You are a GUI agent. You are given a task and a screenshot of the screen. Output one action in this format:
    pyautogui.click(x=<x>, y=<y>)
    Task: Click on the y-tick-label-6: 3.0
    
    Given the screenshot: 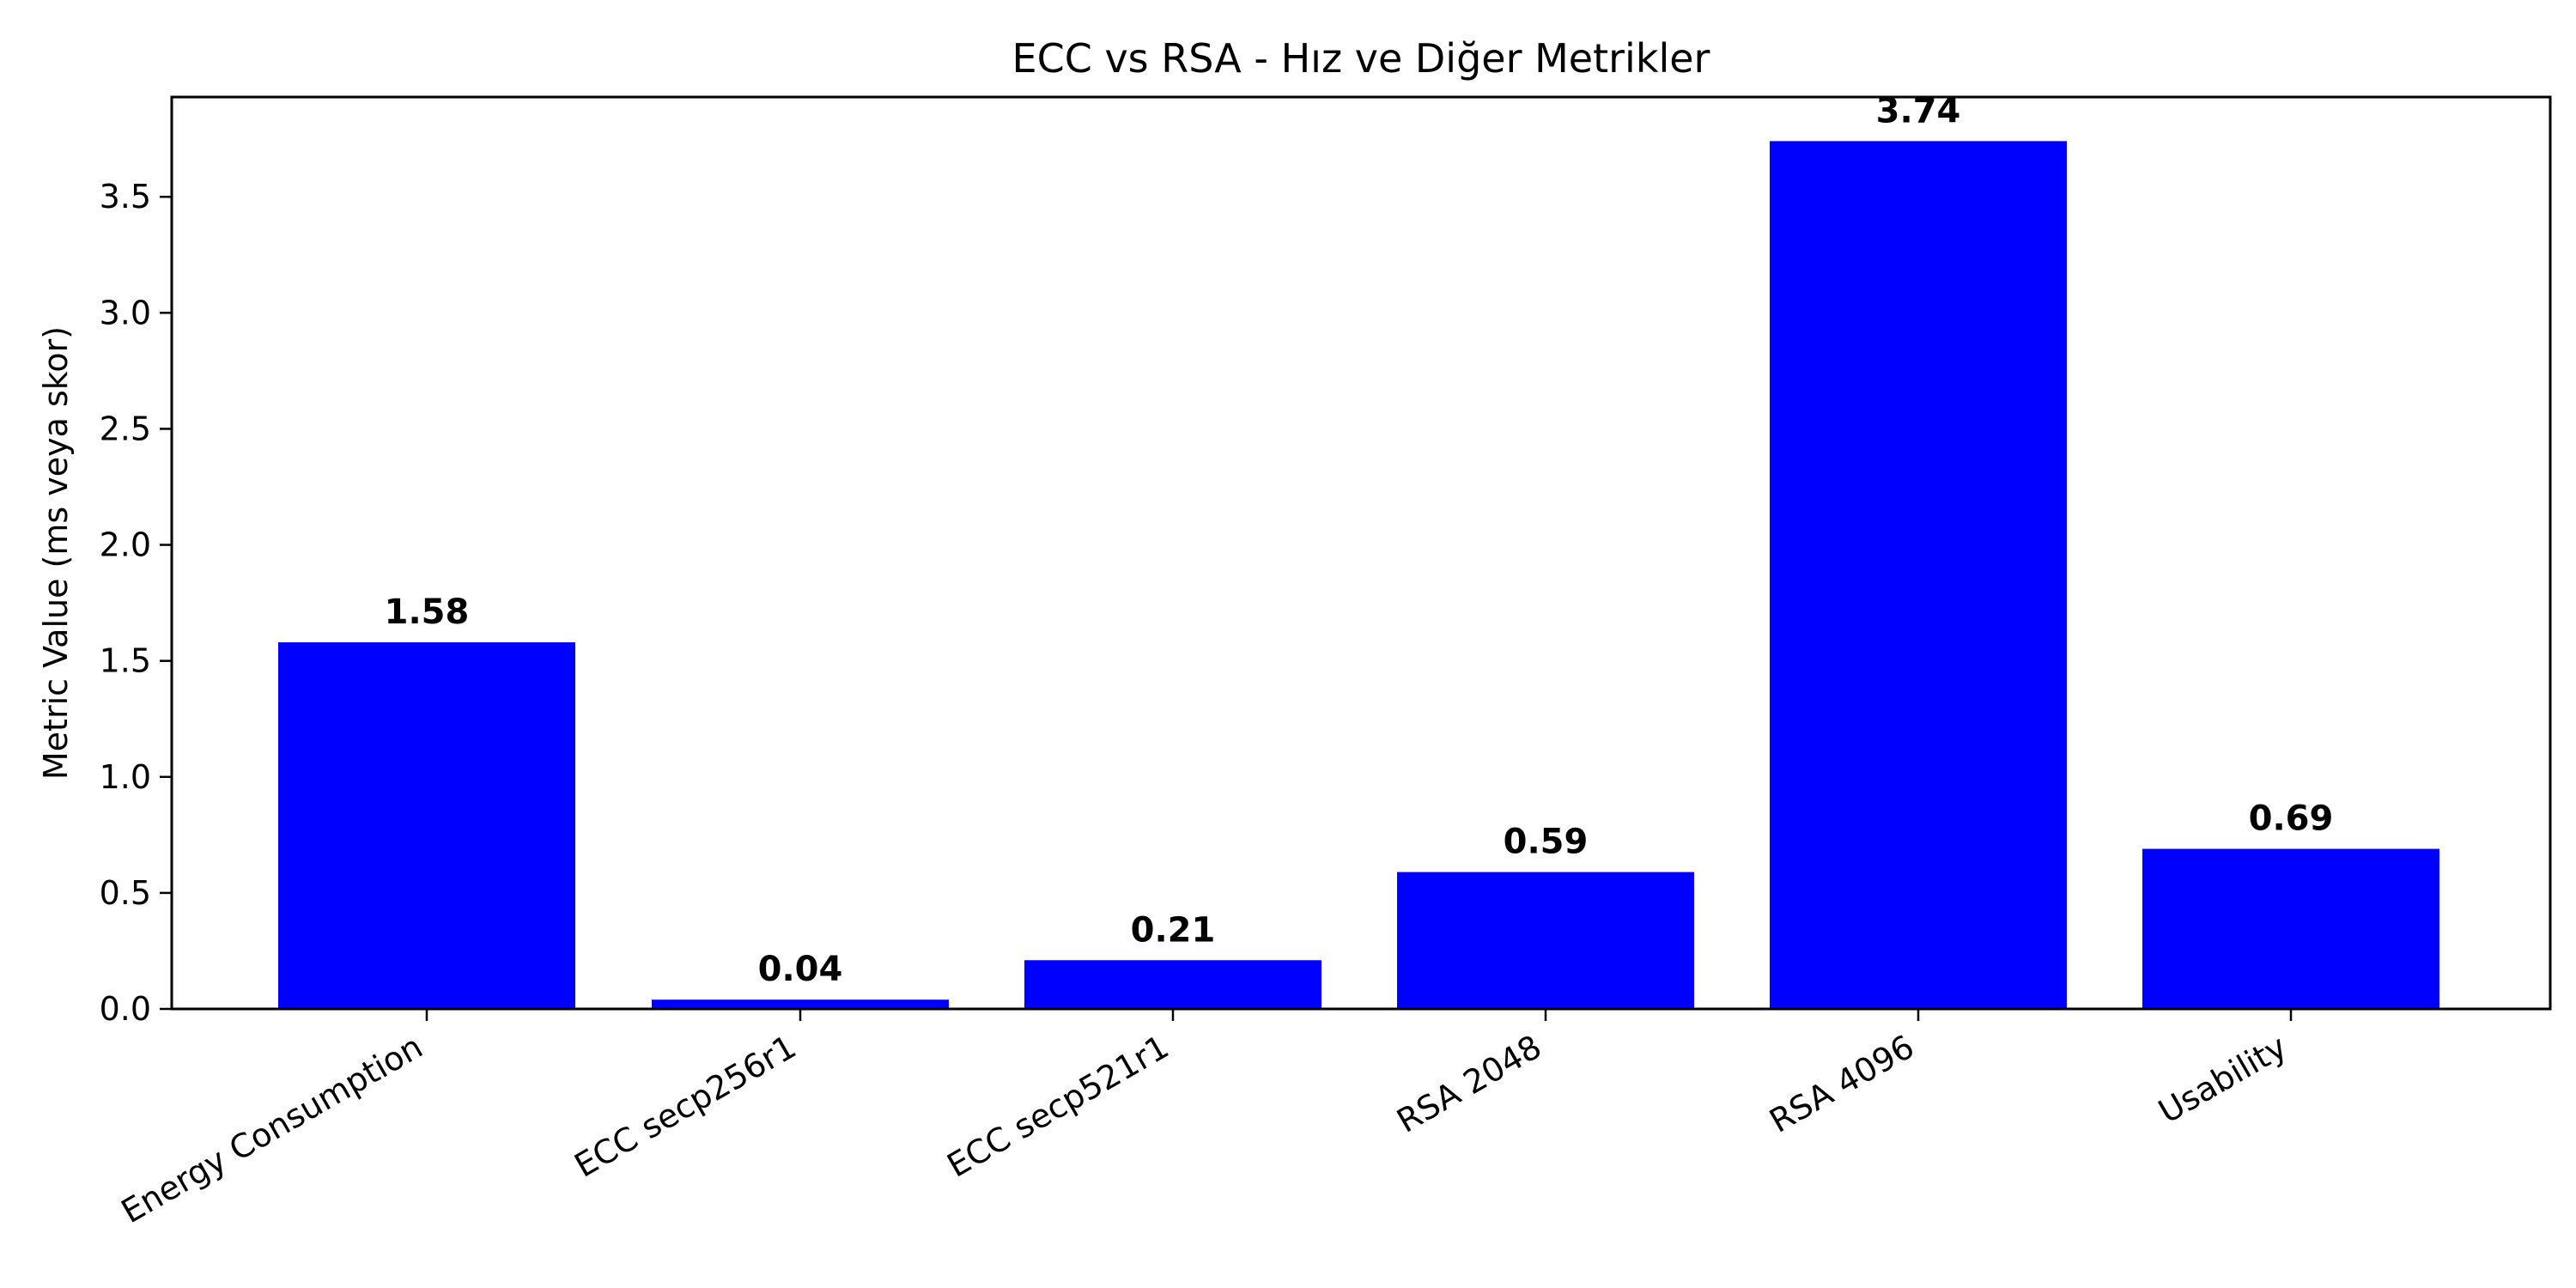 What is the action you would take?
    pyautogui.click(x=126, y=312)
    